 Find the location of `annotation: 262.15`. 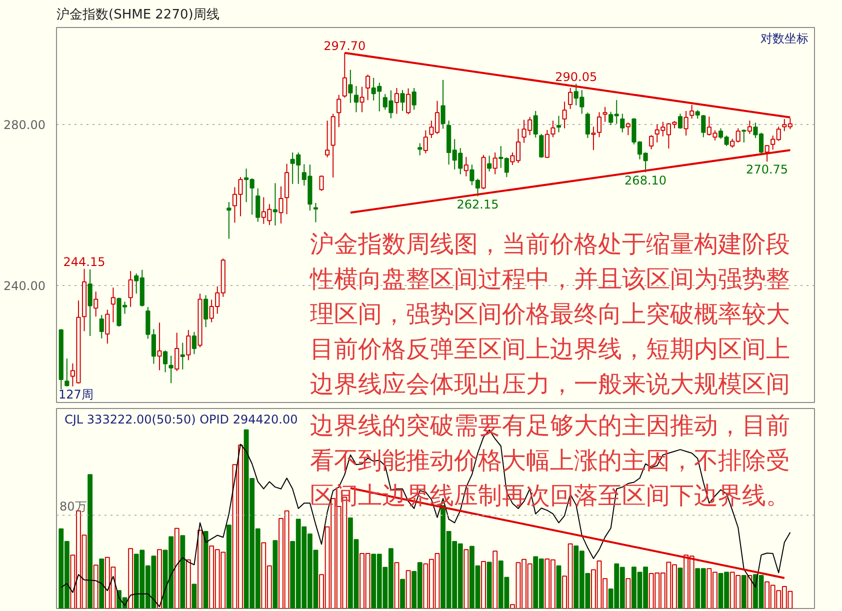

annotation: 262.15 is located at coordinates (477, 204).